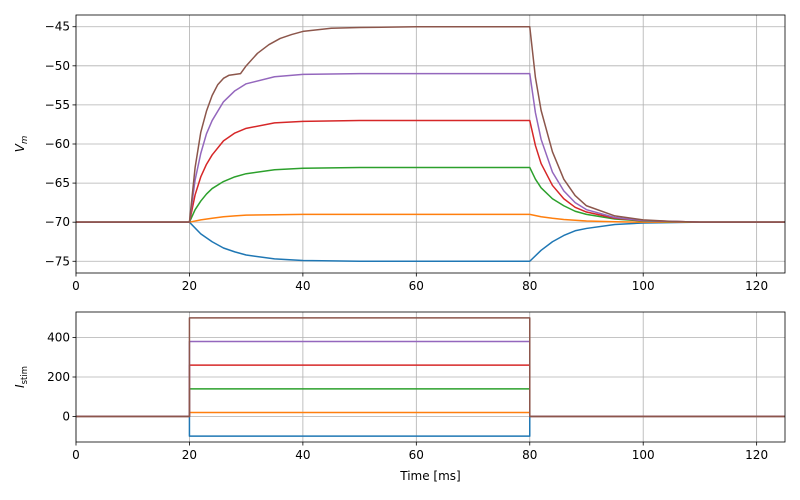 The width and height of the screenshot is (800, 500). What do you see at coordinates (58, 338) in the screenshot?
I see `y-tick-label: 400` at bounding box center [58, 338].